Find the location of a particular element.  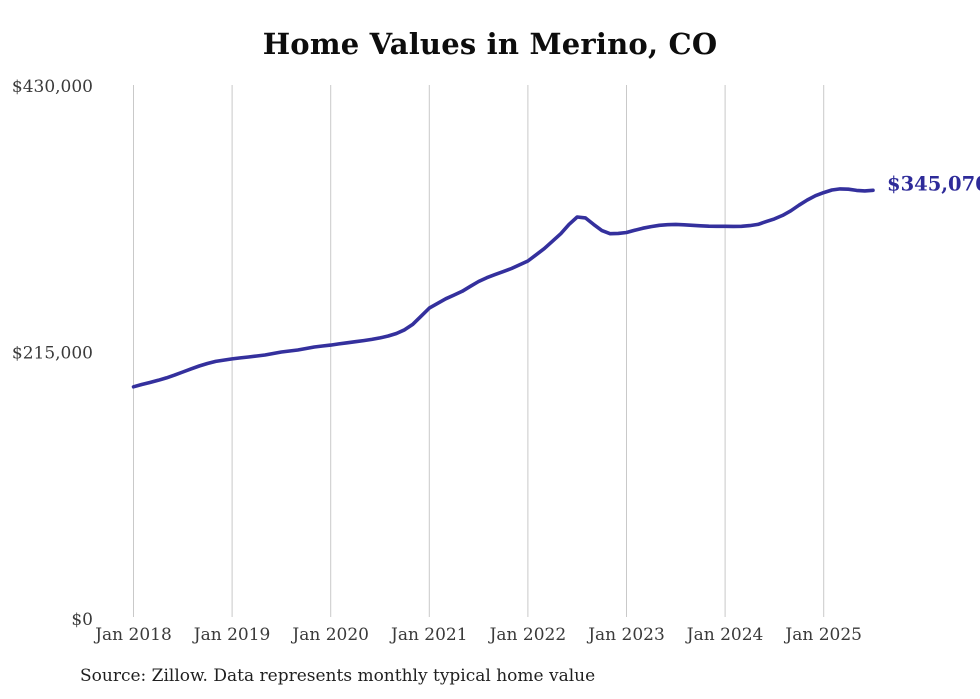

x-tick-label: Jan 2025 is located at coordinates (822, 635).